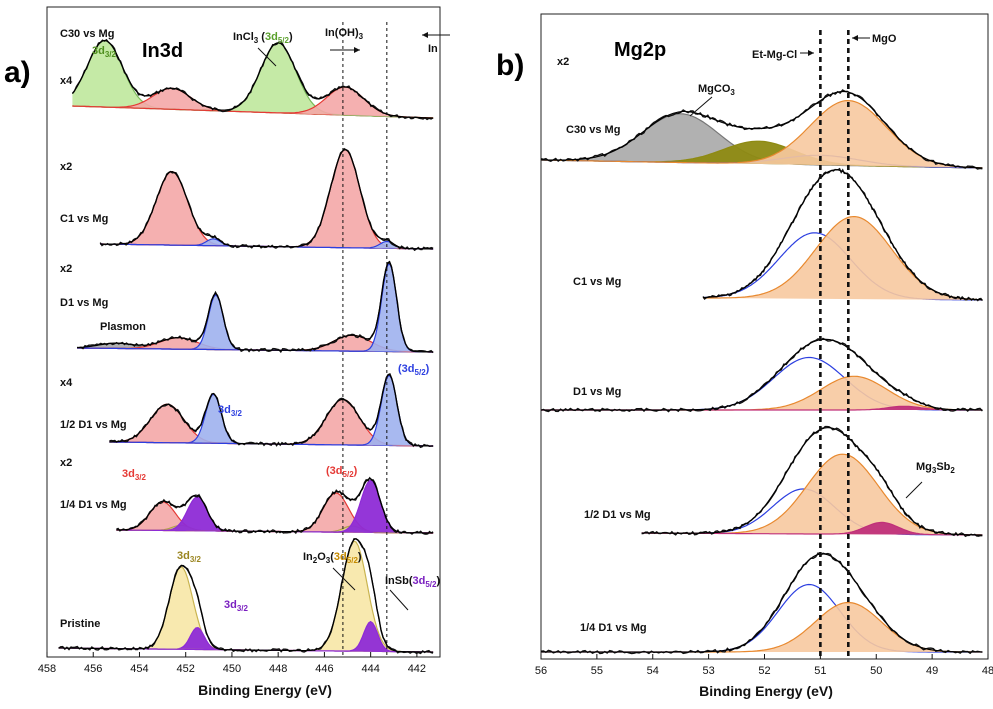  I want to click on a-multiplier-0: x4, so click(66, 81).